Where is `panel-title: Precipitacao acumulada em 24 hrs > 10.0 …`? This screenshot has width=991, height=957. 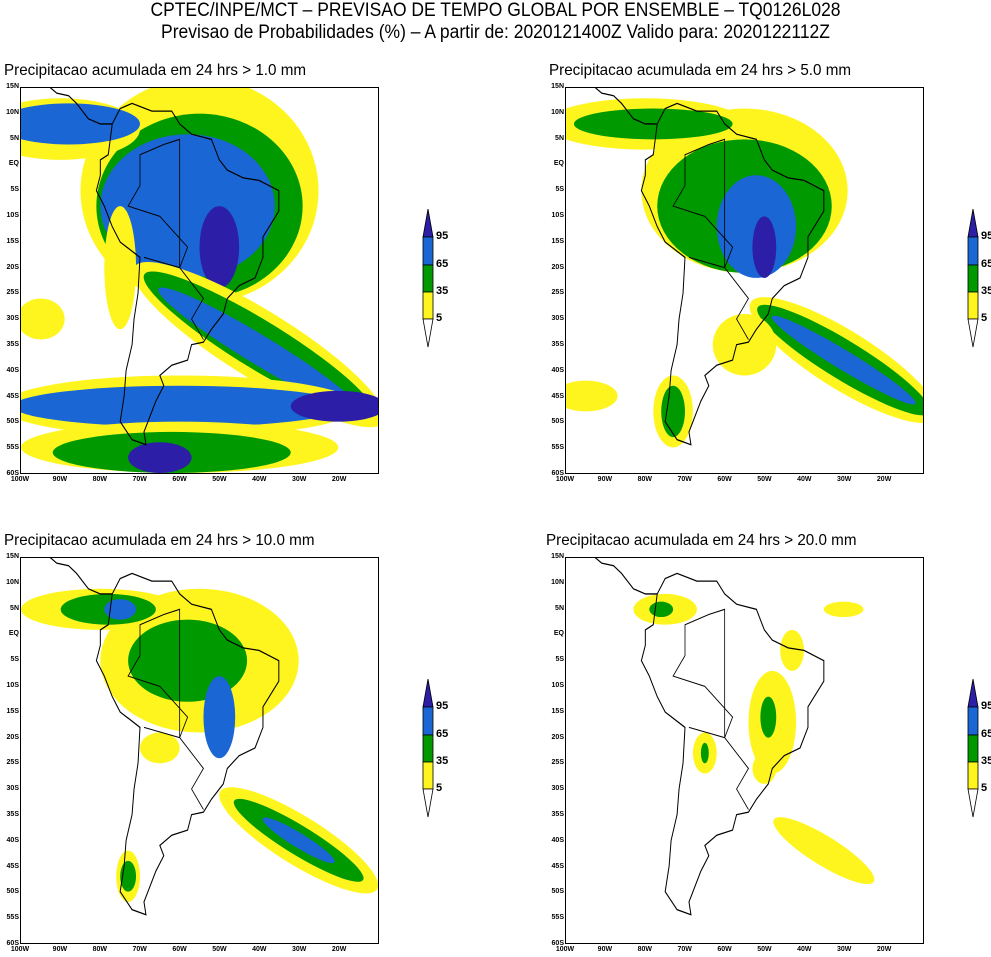 panel-title: Precipitacao acumulada em 24 hrs > 10.0 … is located at coordinates (159, 540).